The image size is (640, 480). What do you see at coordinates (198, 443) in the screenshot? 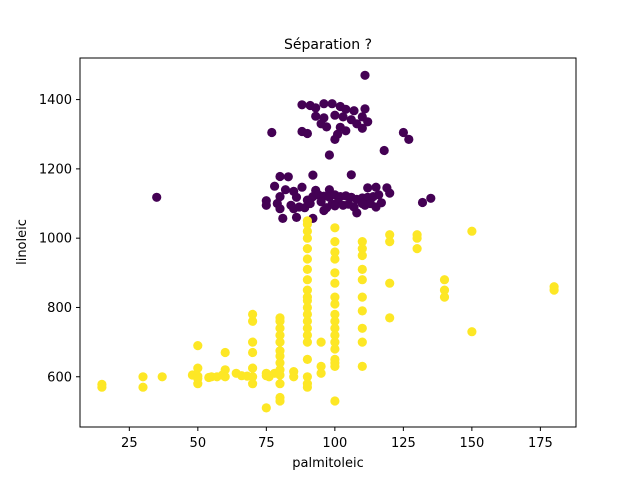
I see `x-tick-label: 50` at bounding box center [198, 443].